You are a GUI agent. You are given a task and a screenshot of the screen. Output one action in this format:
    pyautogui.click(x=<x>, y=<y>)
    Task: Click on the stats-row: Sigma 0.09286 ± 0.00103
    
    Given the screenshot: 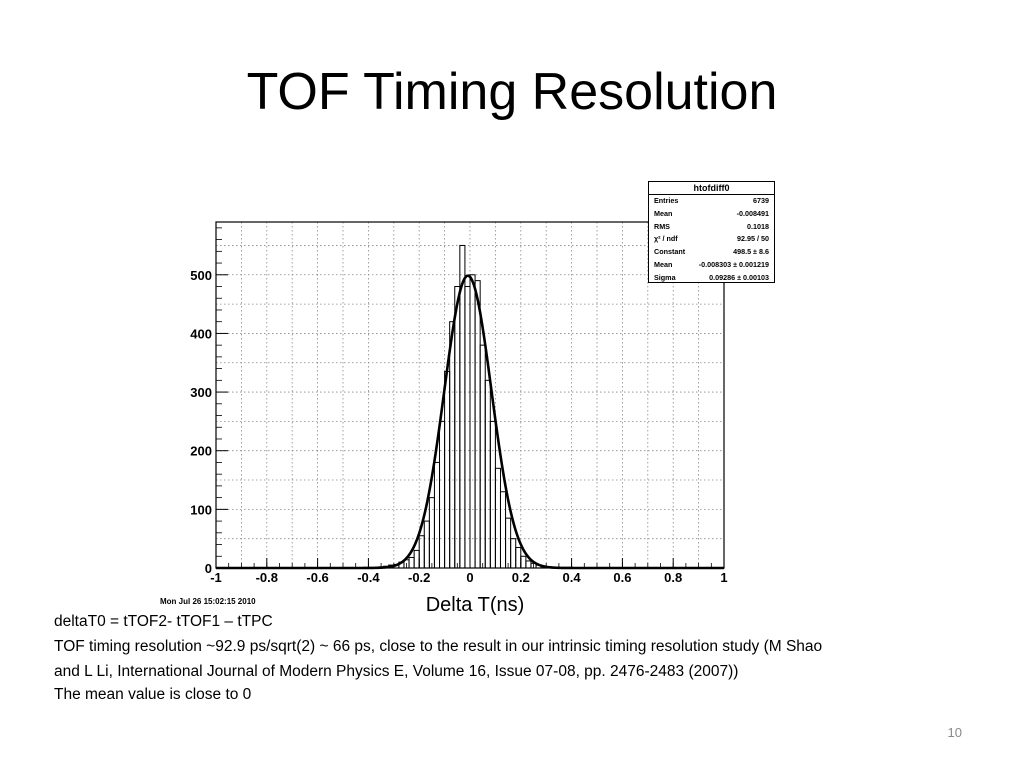 What is the action you would take?
    pyautogui.click(x=711, y=278)
    